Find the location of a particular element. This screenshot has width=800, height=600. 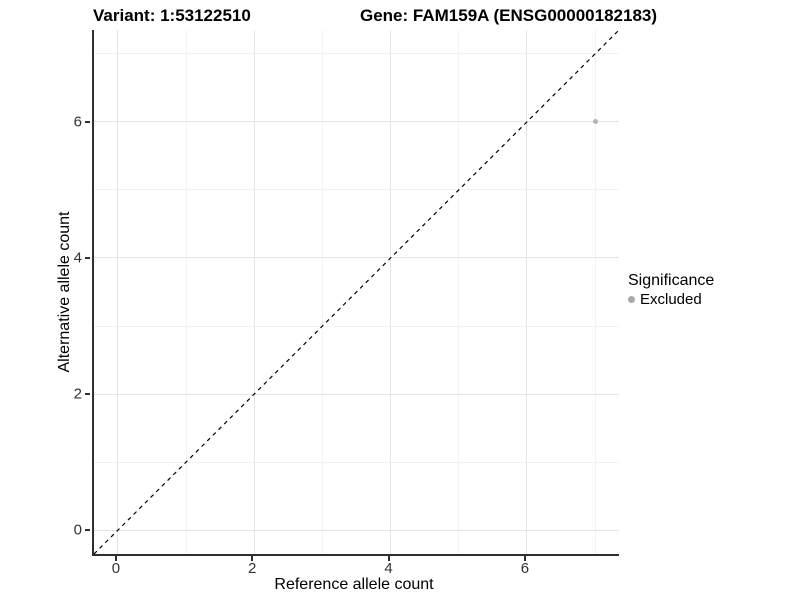

y-axis-label: Alternative allele count is located at coordinates (64, 292).